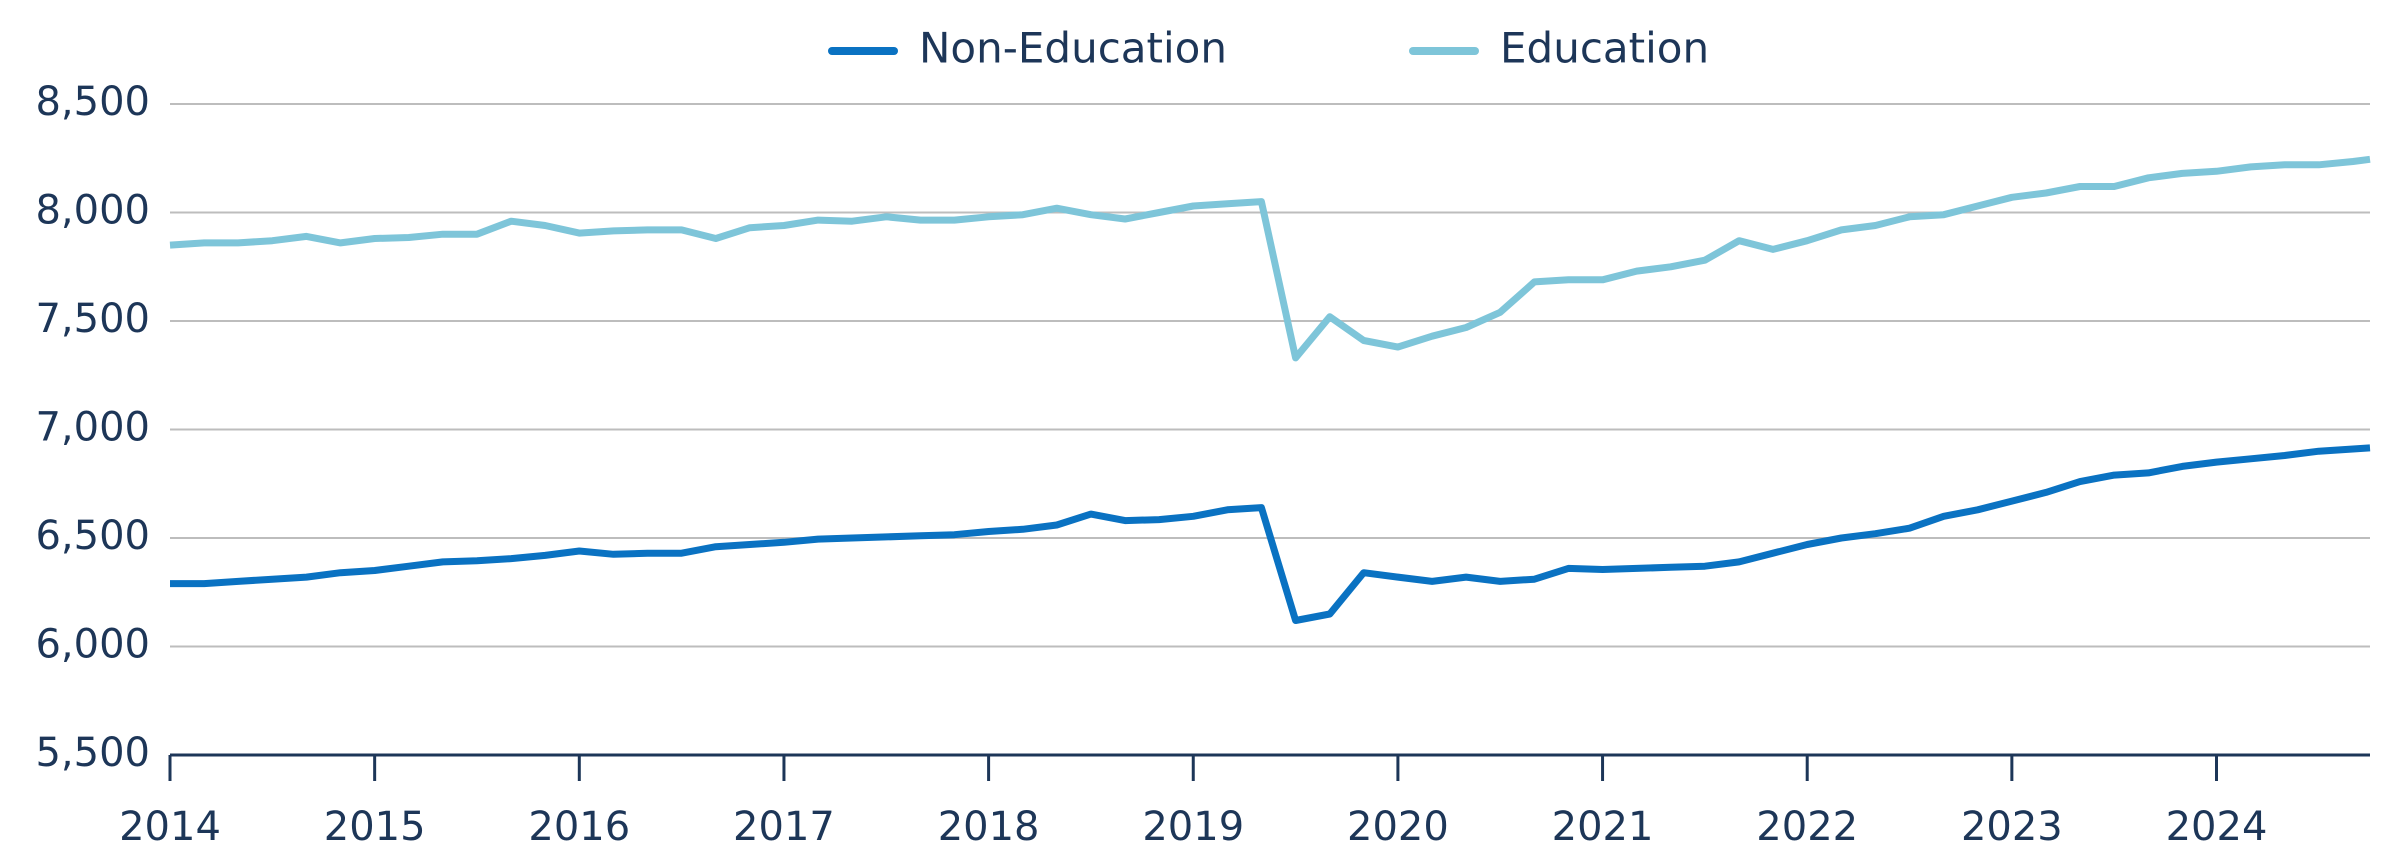  I want to click on x-tick-label: 2022, so click(1807, 827).